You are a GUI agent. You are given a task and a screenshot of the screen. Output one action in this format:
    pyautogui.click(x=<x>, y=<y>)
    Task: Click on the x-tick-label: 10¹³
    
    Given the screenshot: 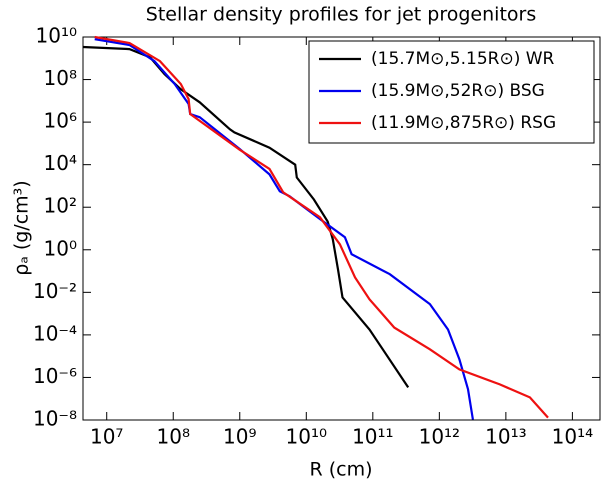 What is the action you would take?
    pyautogui.click(x=505, y=437)
    